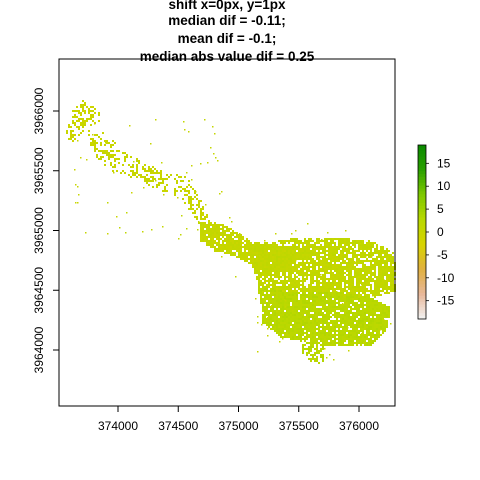 The width and height of the screenshot is (480, 480). What do you see at coordinates (446, 301) in the screenshot?
I see `colorbar-tick-label: -15` at bounding box center [446, 301].